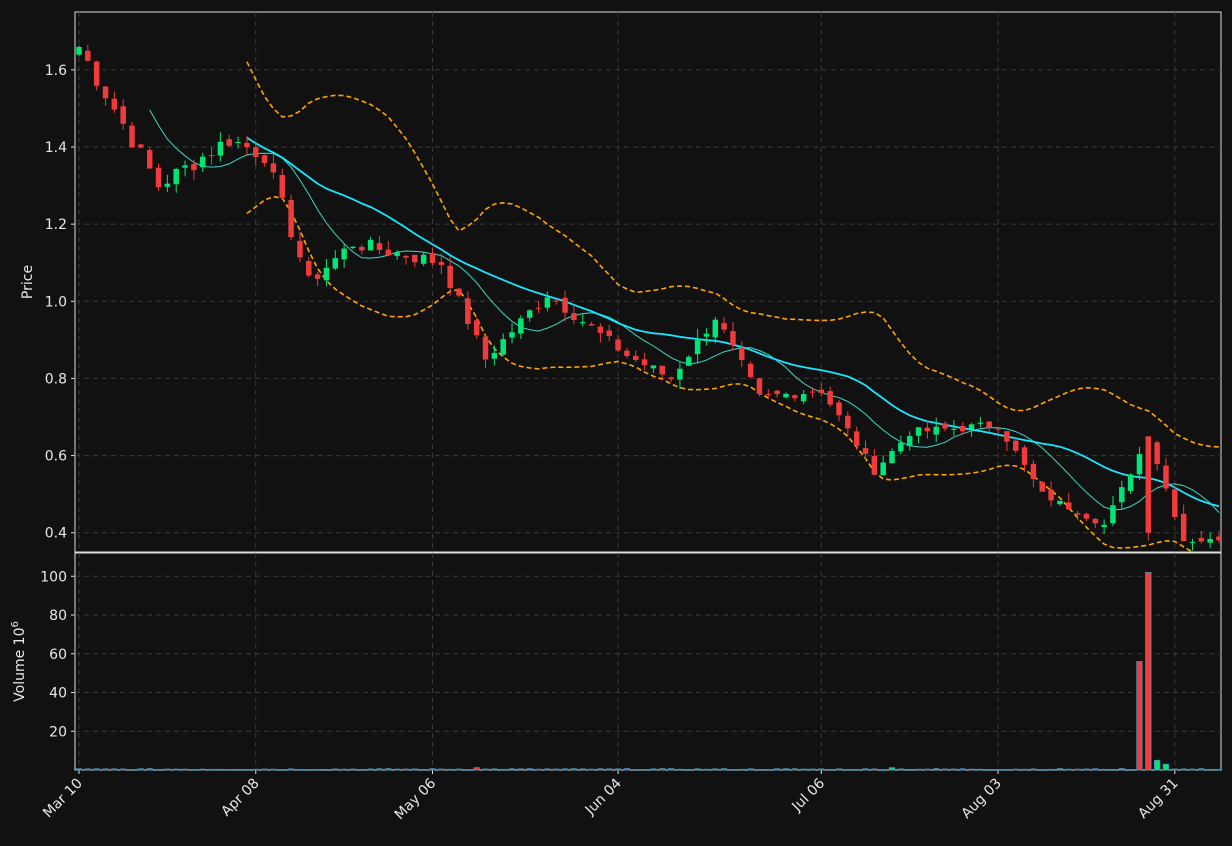 This screenshot has width=1232, height=846. Describe the element at coordinates (15, 624) in the screenshot. I see `volume-axis-exponent: 6` at that location.